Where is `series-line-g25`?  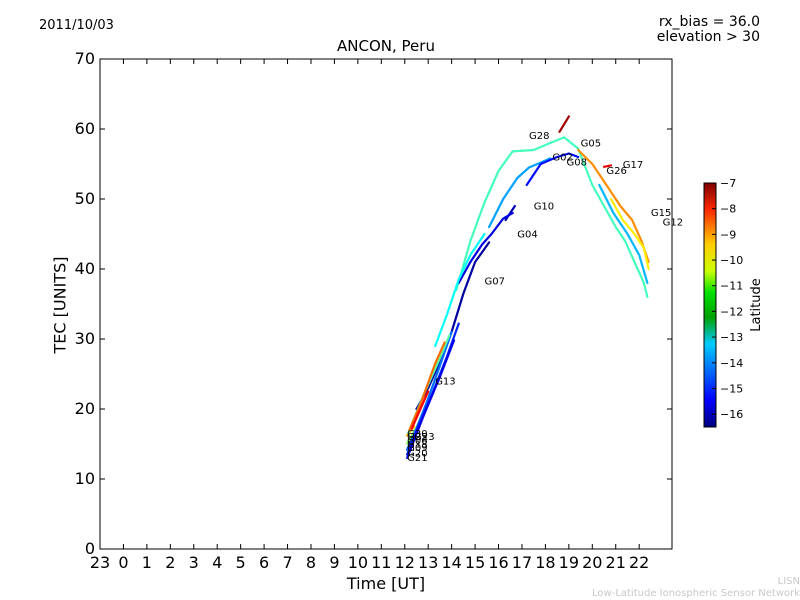 series-line-g25 is located at coordinates (427, 386).